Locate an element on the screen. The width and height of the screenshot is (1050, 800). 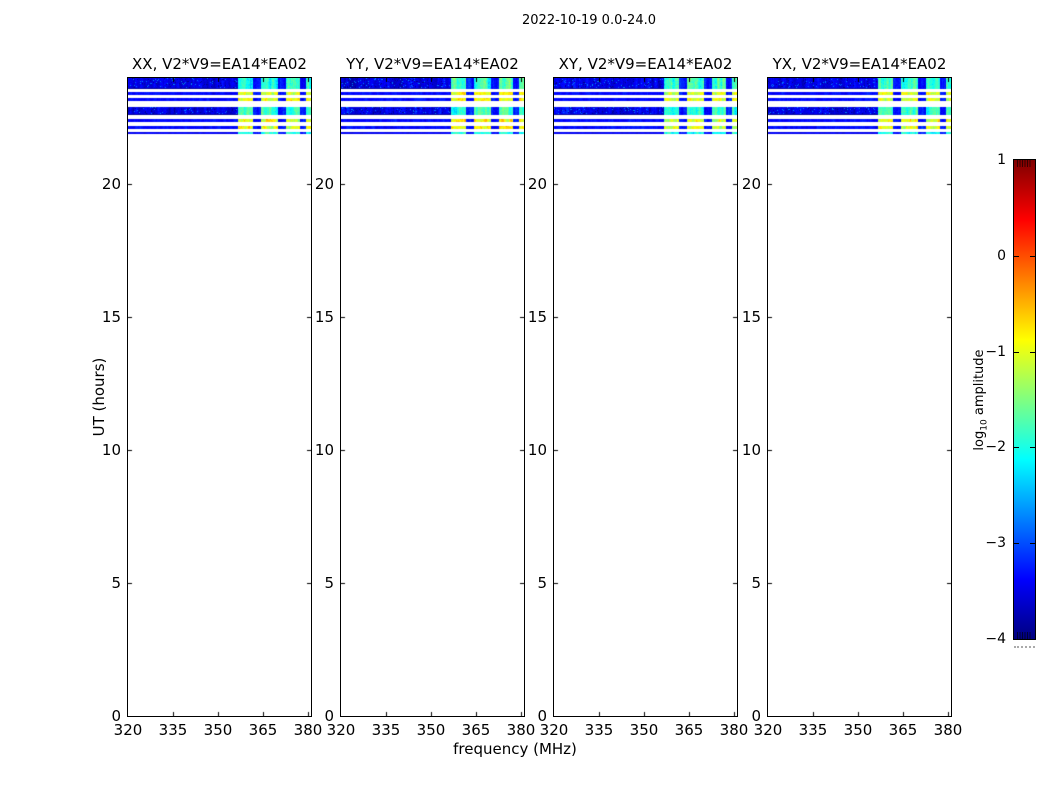
panel-YX is located at coordinates (859, 397).